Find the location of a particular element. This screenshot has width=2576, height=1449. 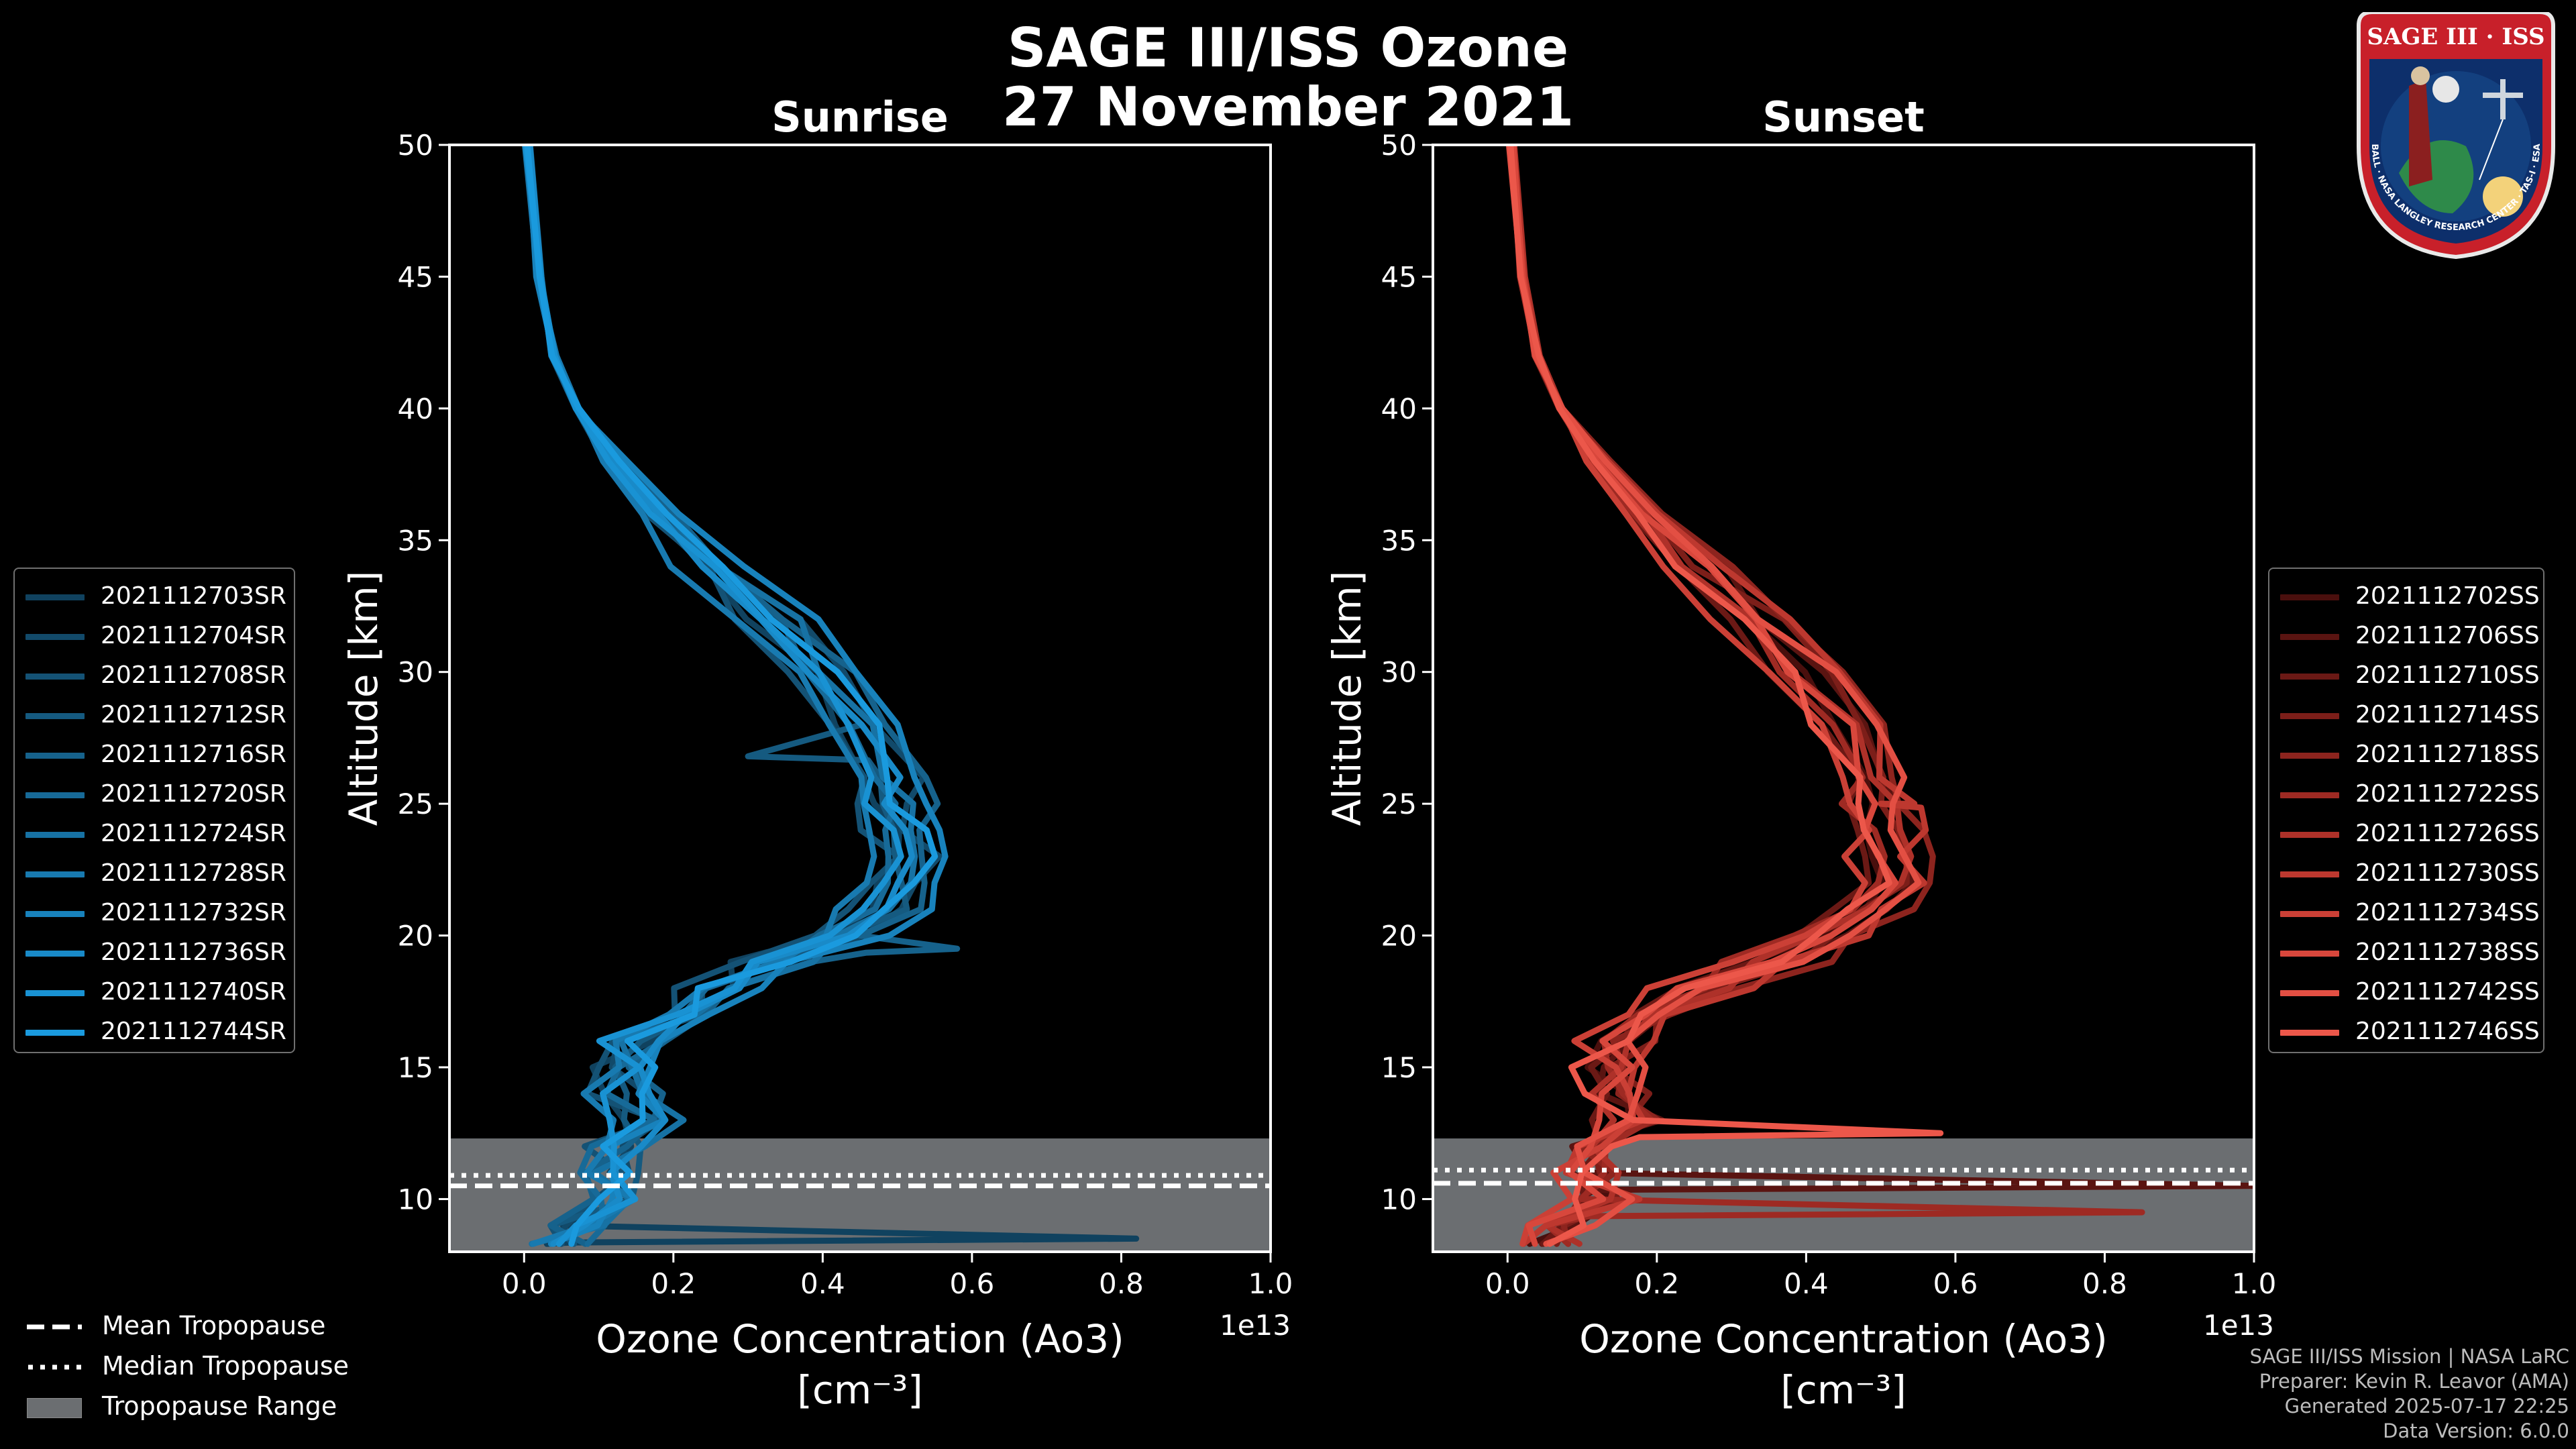

dotted-line-icon is located at coordinates (55, 1367).